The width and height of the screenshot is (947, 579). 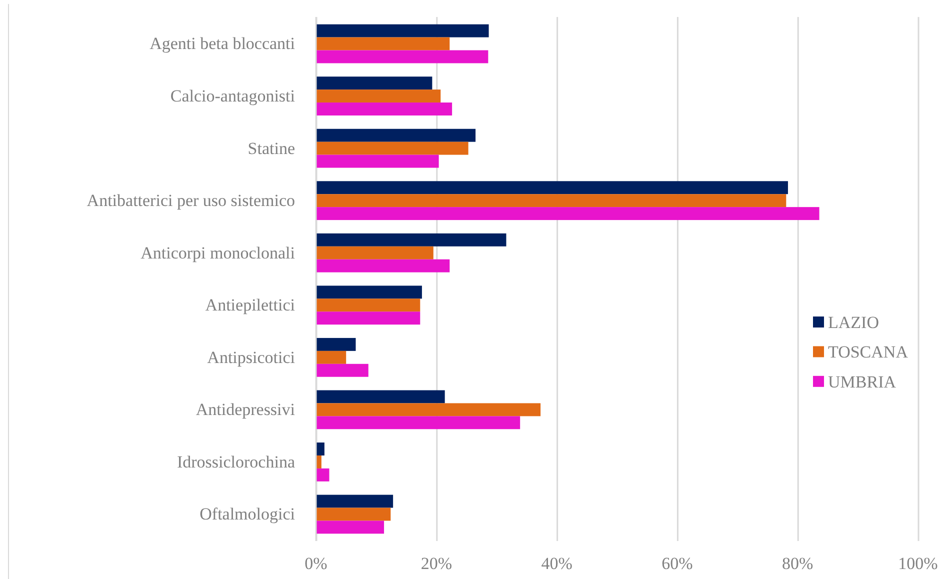 What do you see at coordinates (233, 96) in the screenshot?
I see `y-tick-label: Calcio-antagonisti` at bounding box center [233, 96].